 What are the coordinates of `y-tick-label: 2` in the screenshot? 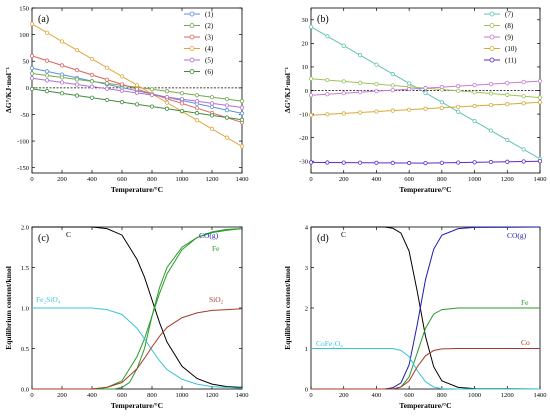 It's located at (306, 308).